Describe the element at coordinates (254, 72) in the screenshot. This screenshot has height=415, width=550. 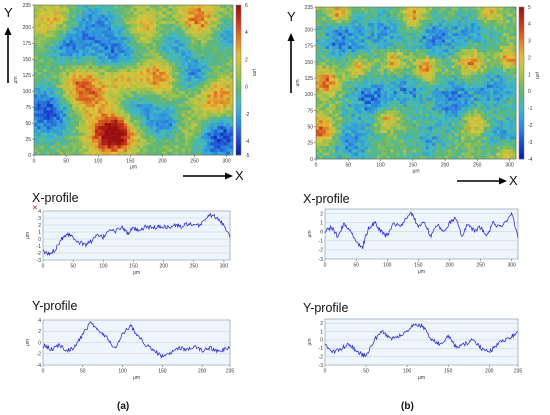
I see `colorbar-label: μm` at that location.